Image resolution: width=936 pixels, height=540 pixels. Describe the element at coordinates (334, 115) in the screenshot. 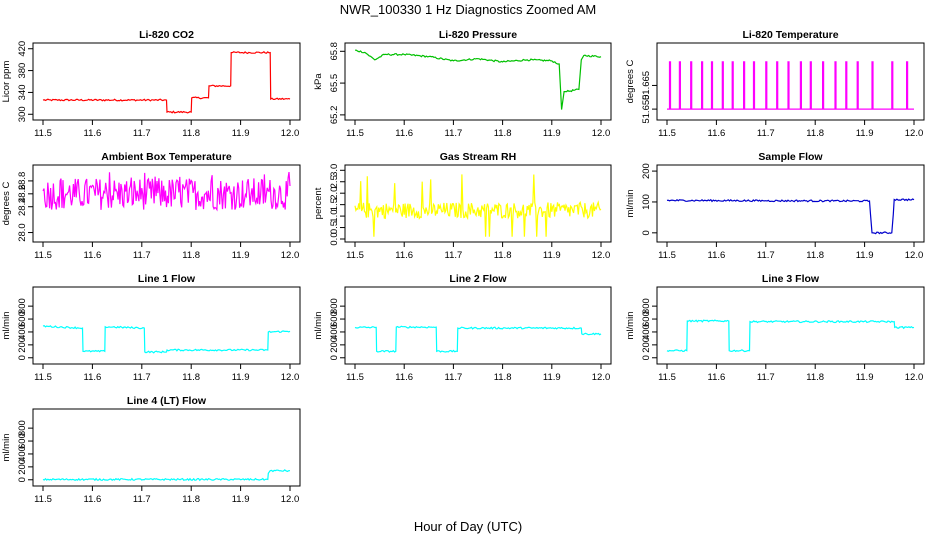

I see `y-tick-label: 65.2` at that location.